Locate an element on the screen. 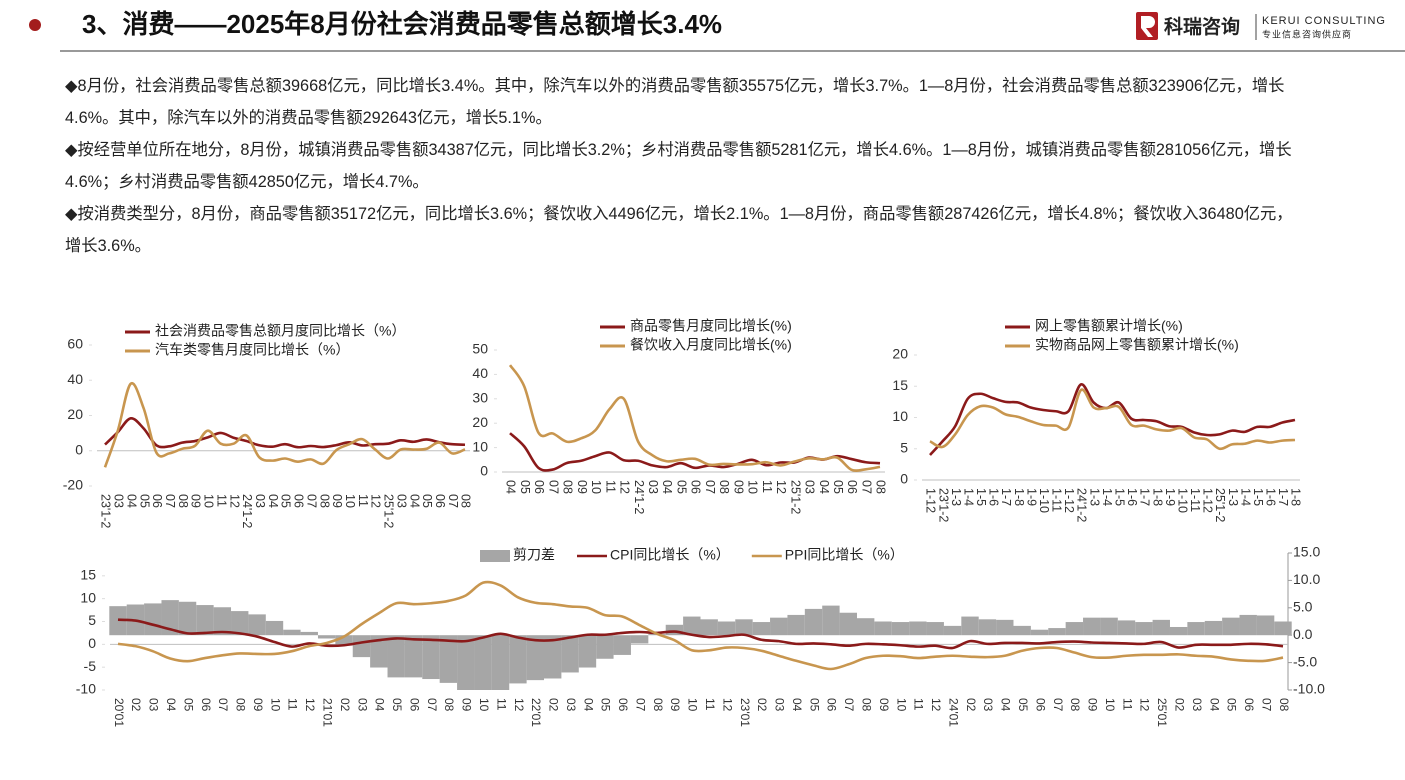  y2-tick-label: 15.0 is located at coordinates (1306, 552).